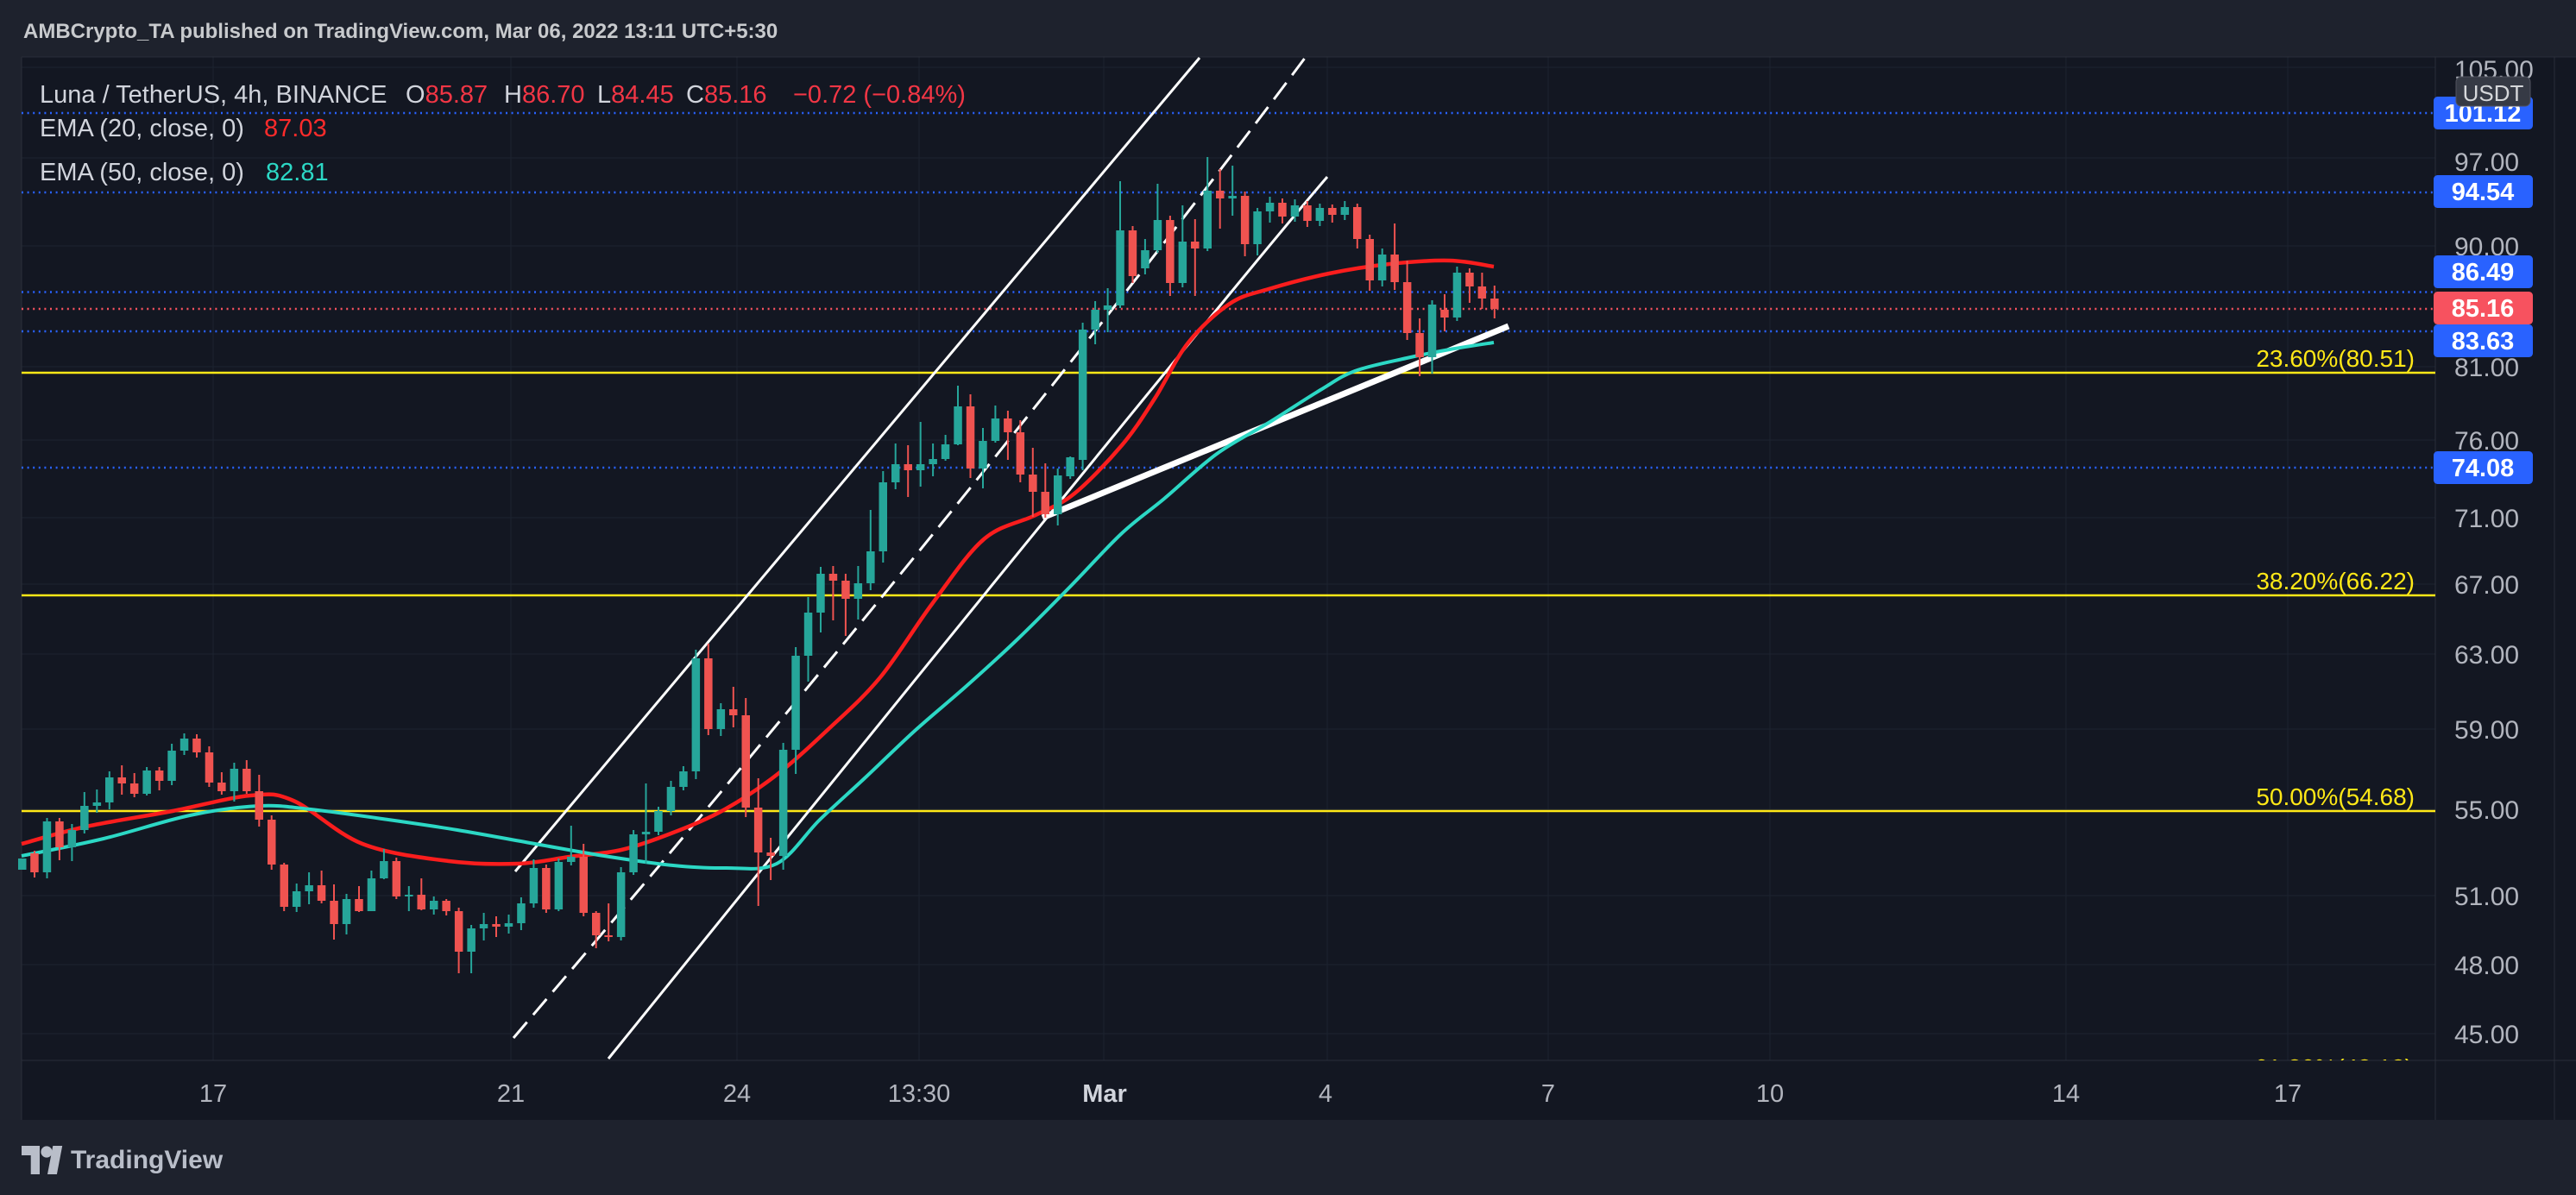 The width and height of the screenshot is (2576, 1195). Describe the element at coordinates (2483, 309) in the screenshot. I see `svg-text: 85.16` at that location.